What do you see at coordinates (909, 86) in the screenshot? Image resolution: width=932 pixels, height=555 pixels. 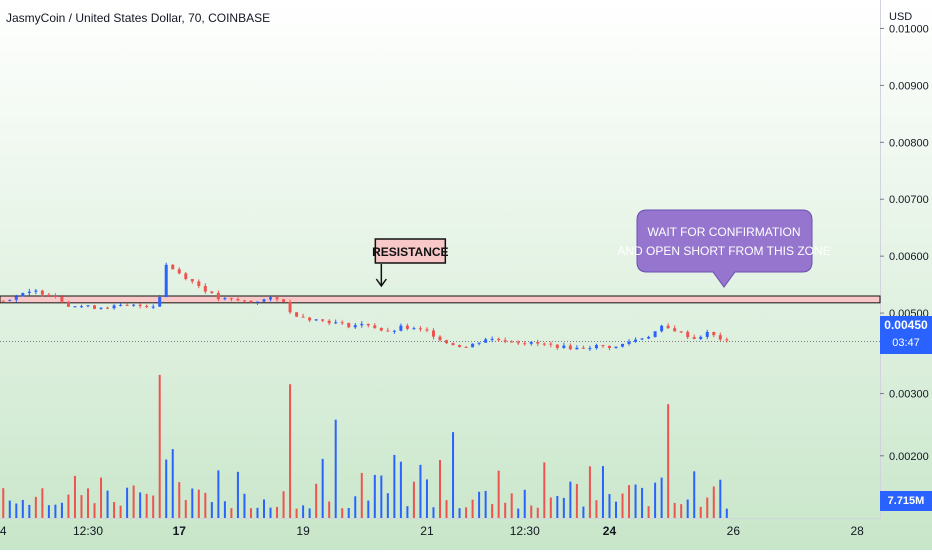 I see `price-tick-label: 0.00900` at bounding box center [909, 86].